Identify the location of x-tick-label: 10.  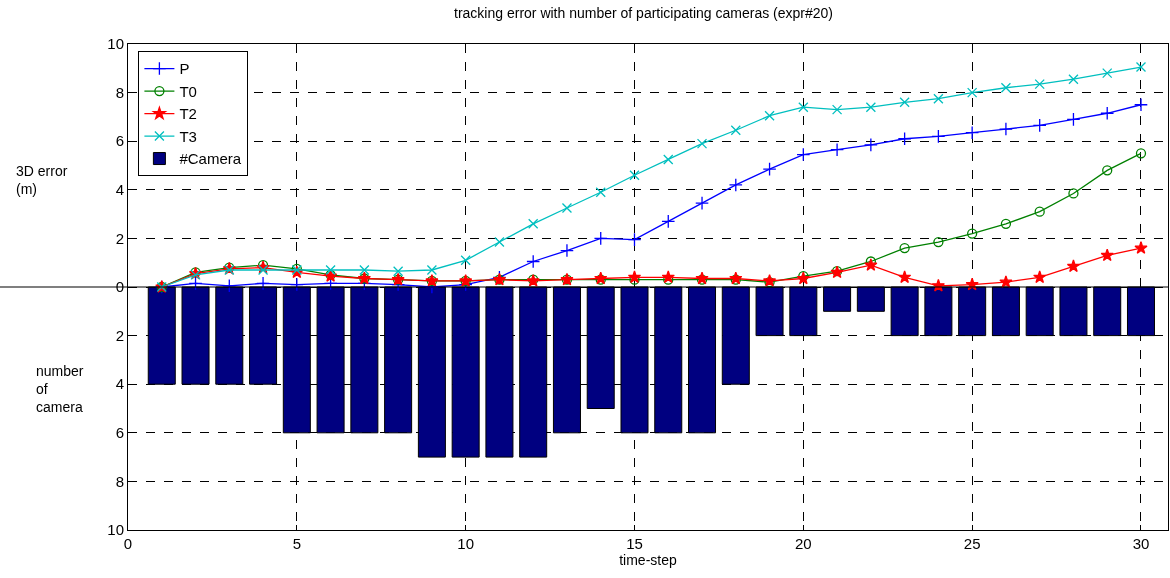
(465, 543).